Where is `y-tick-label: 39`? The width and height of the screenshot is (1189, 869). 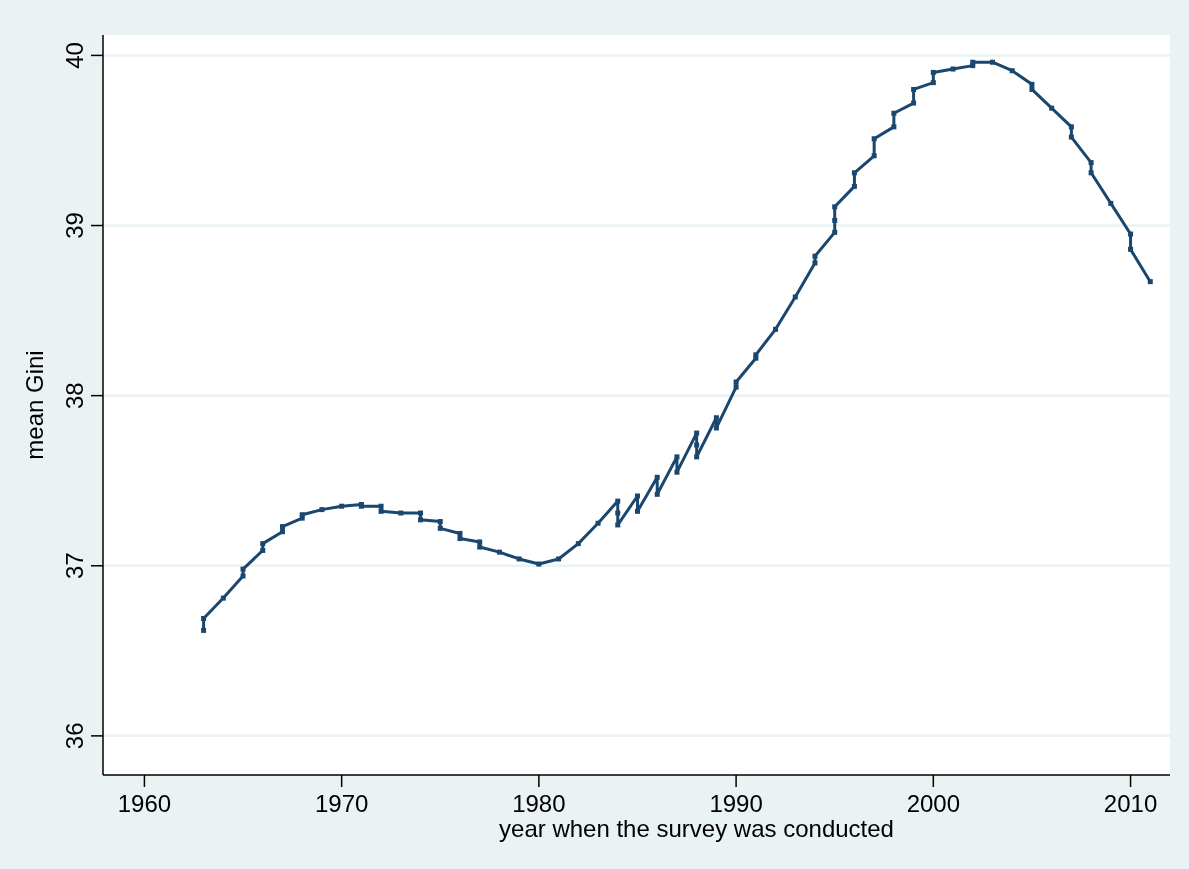 y-tick-label: 39 is located at coordinates (74, 225).